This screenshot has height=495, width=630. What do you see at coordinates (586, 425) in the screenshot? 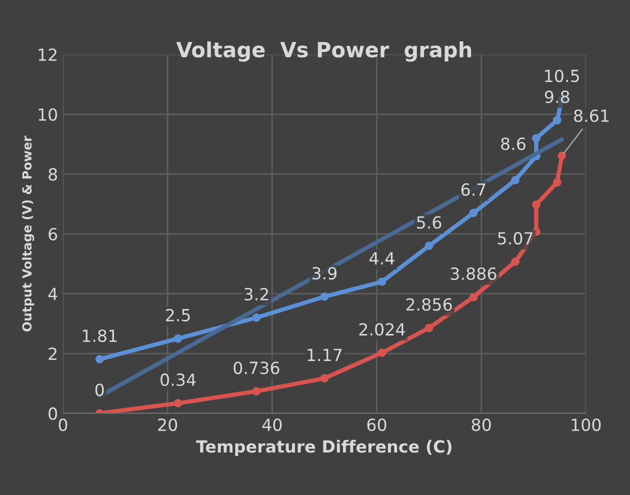
I see `x-tick-label: 100` at bounding box center [586, 425].